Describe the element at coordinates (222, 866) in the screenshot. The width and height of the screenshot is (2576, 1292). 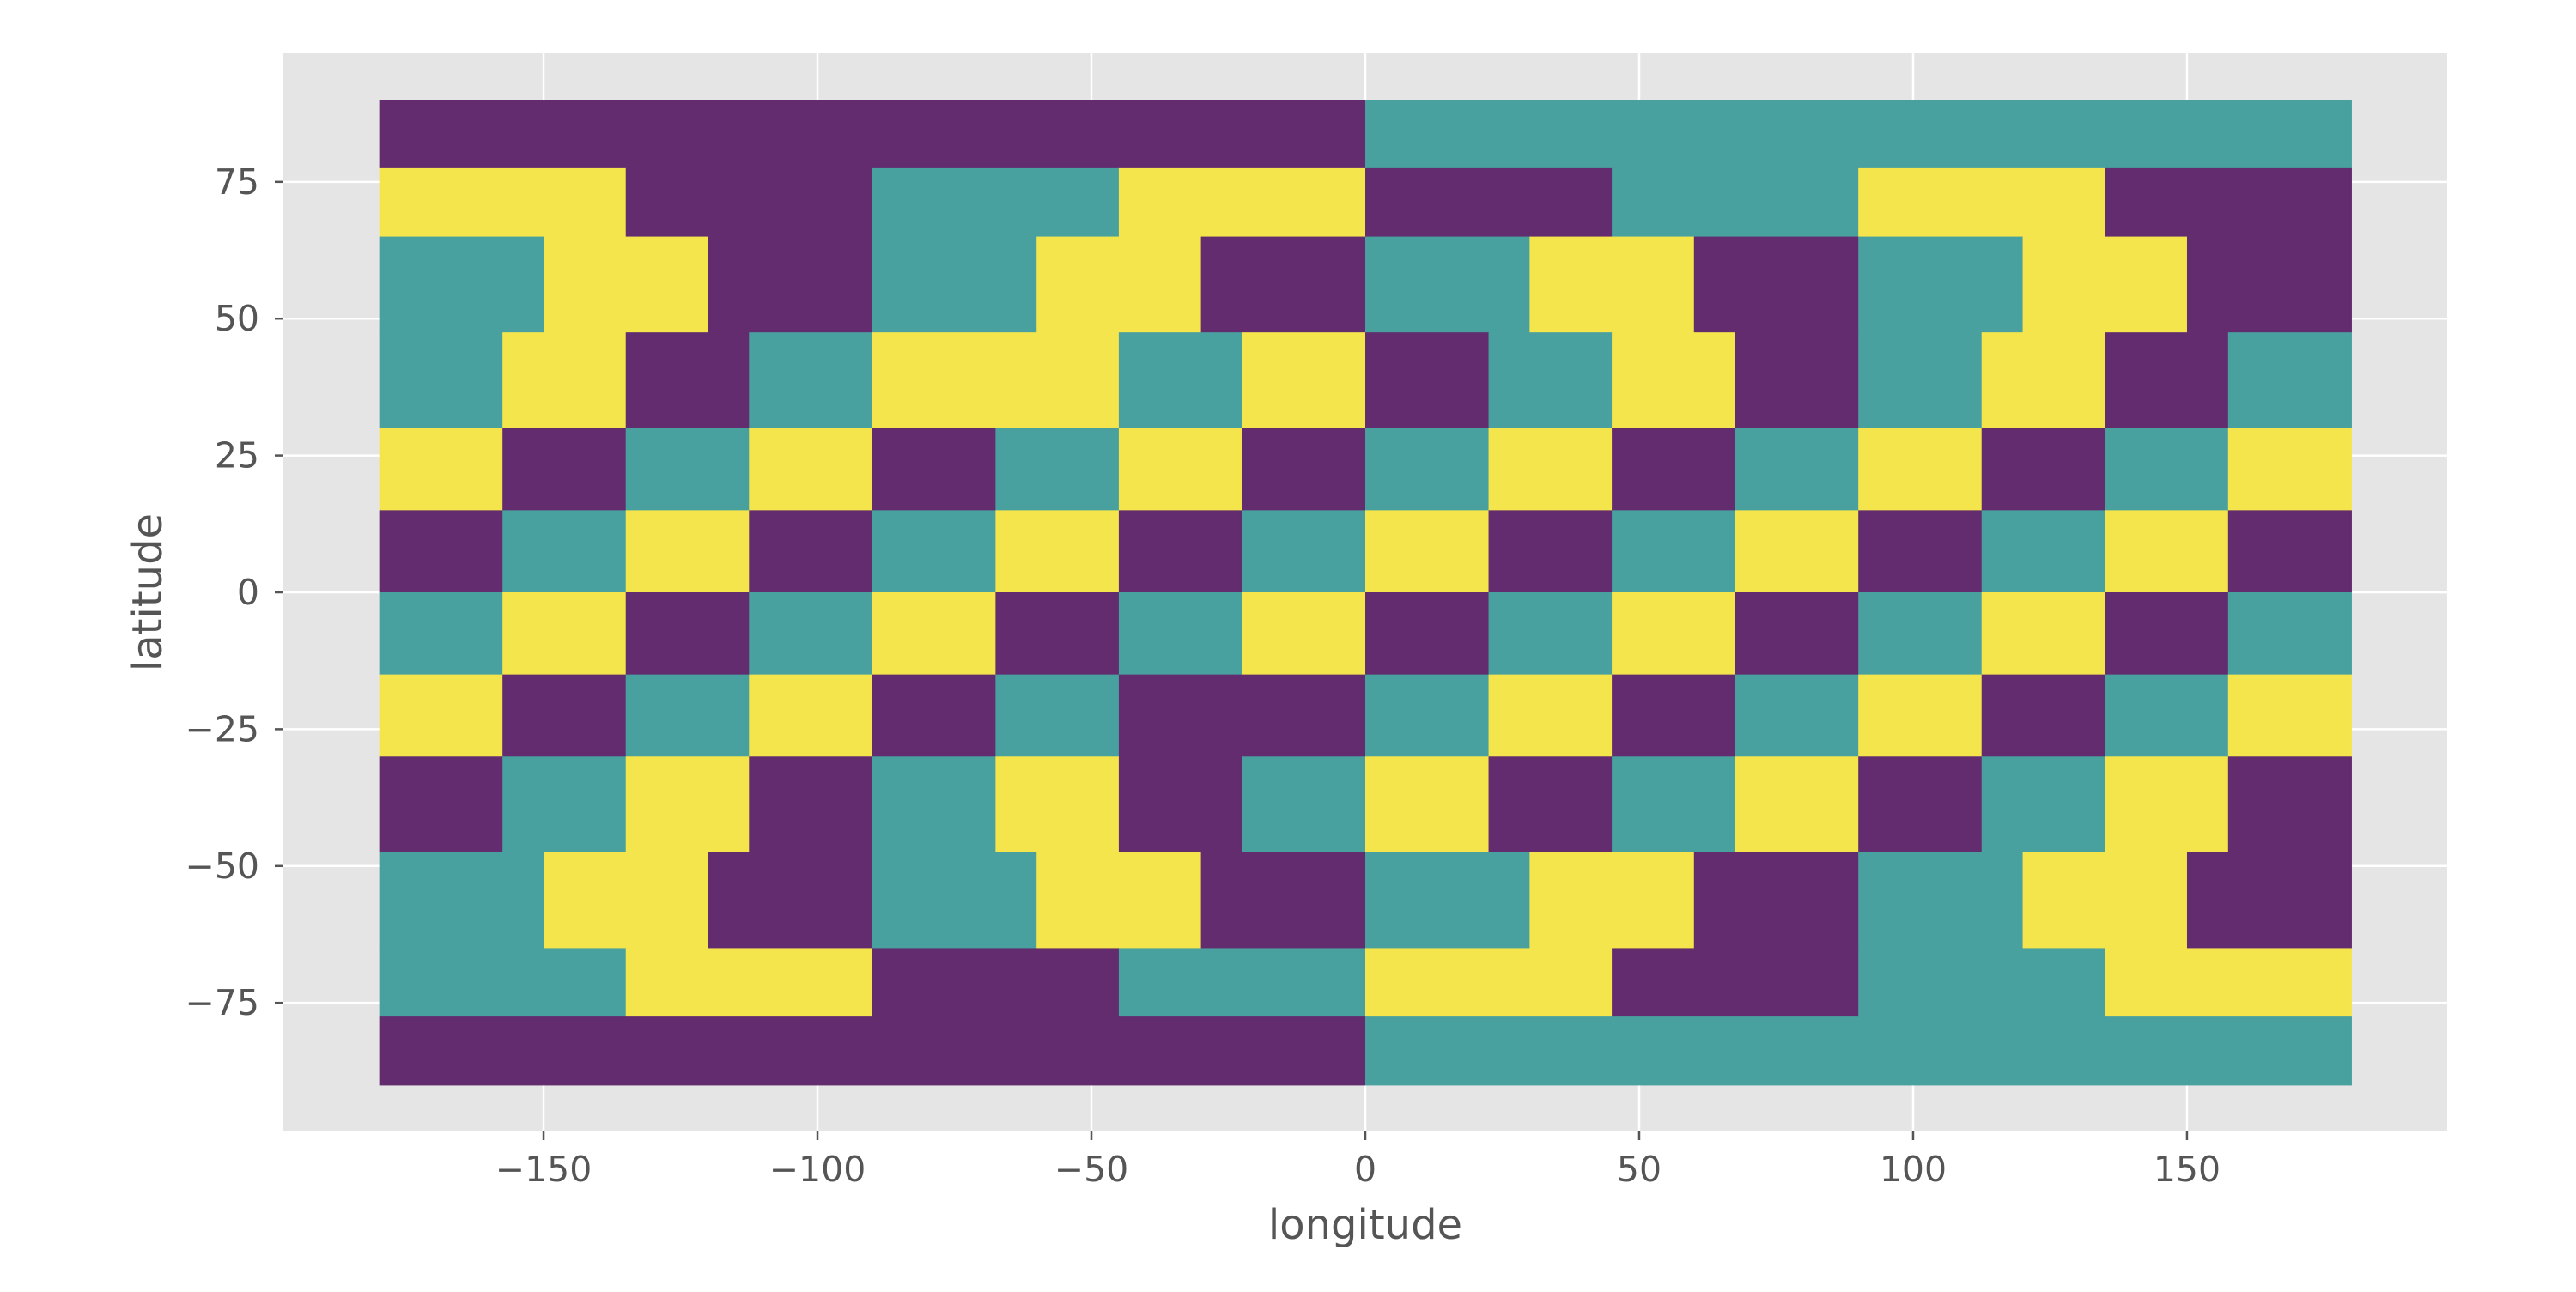
I see `y-tick-label: −50` at that location.